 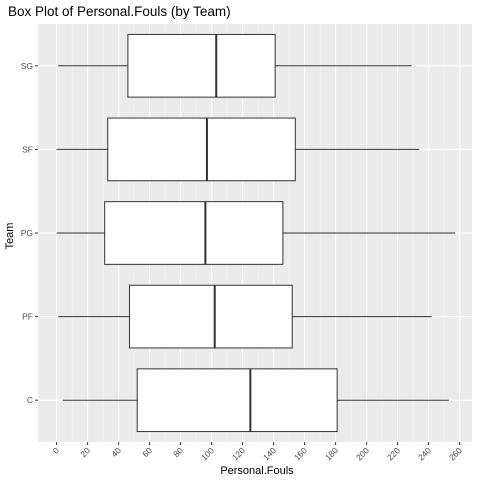 I want to click on x-tick-label: 160, so click(x=300, y=453).